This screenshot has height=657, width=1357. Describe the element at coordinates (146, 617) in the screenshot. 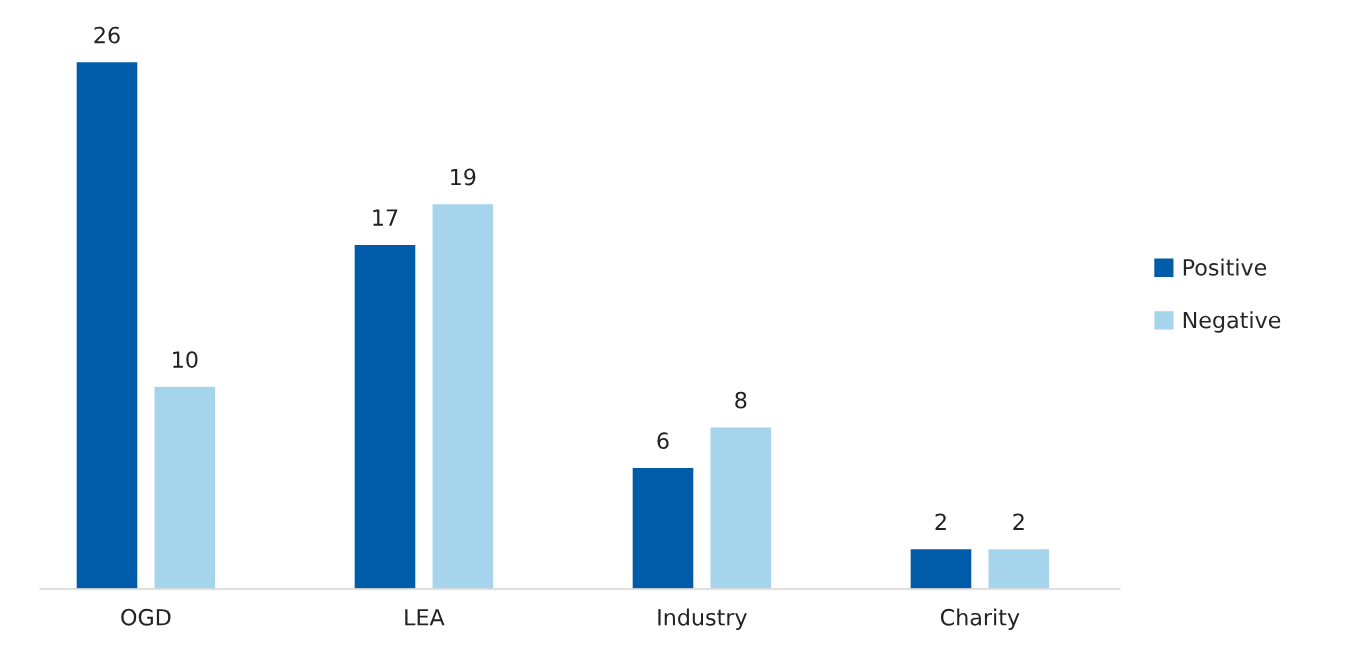

I see `x-tick-label: OGD` at that location.